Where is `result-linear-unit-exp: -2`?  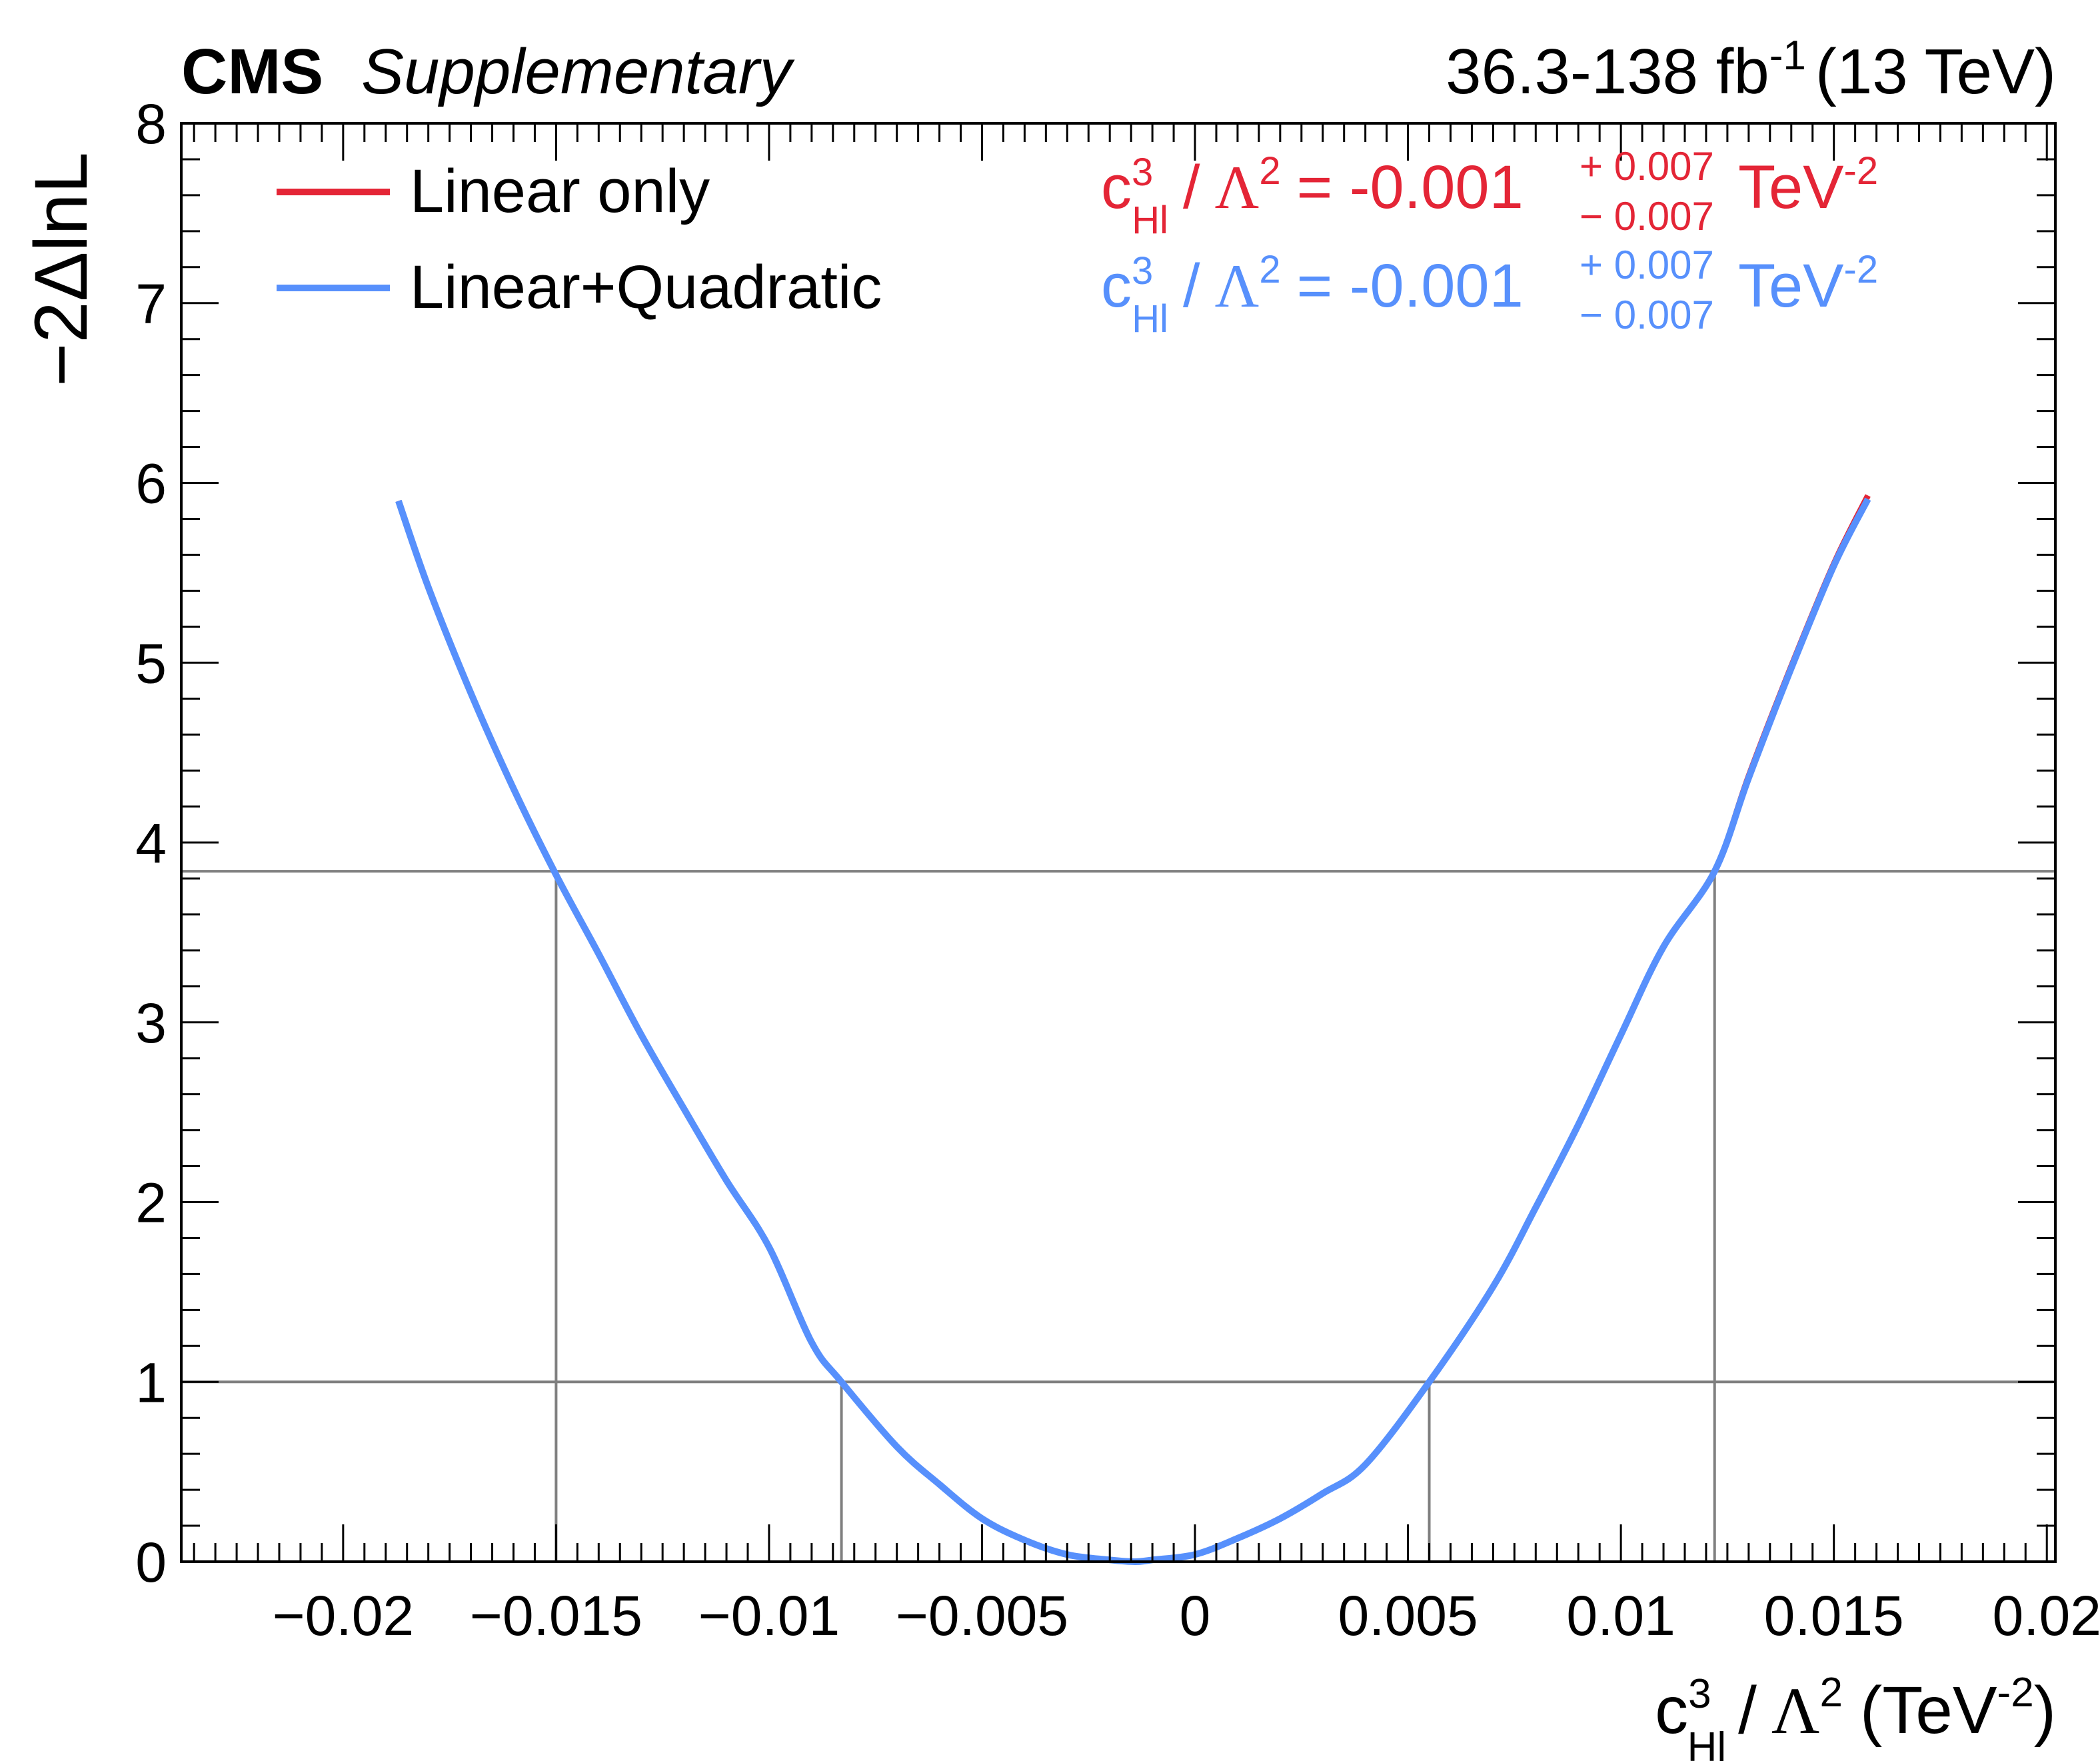
result-linear-unit-exp: -2 is located at coordinates (1861, 171).